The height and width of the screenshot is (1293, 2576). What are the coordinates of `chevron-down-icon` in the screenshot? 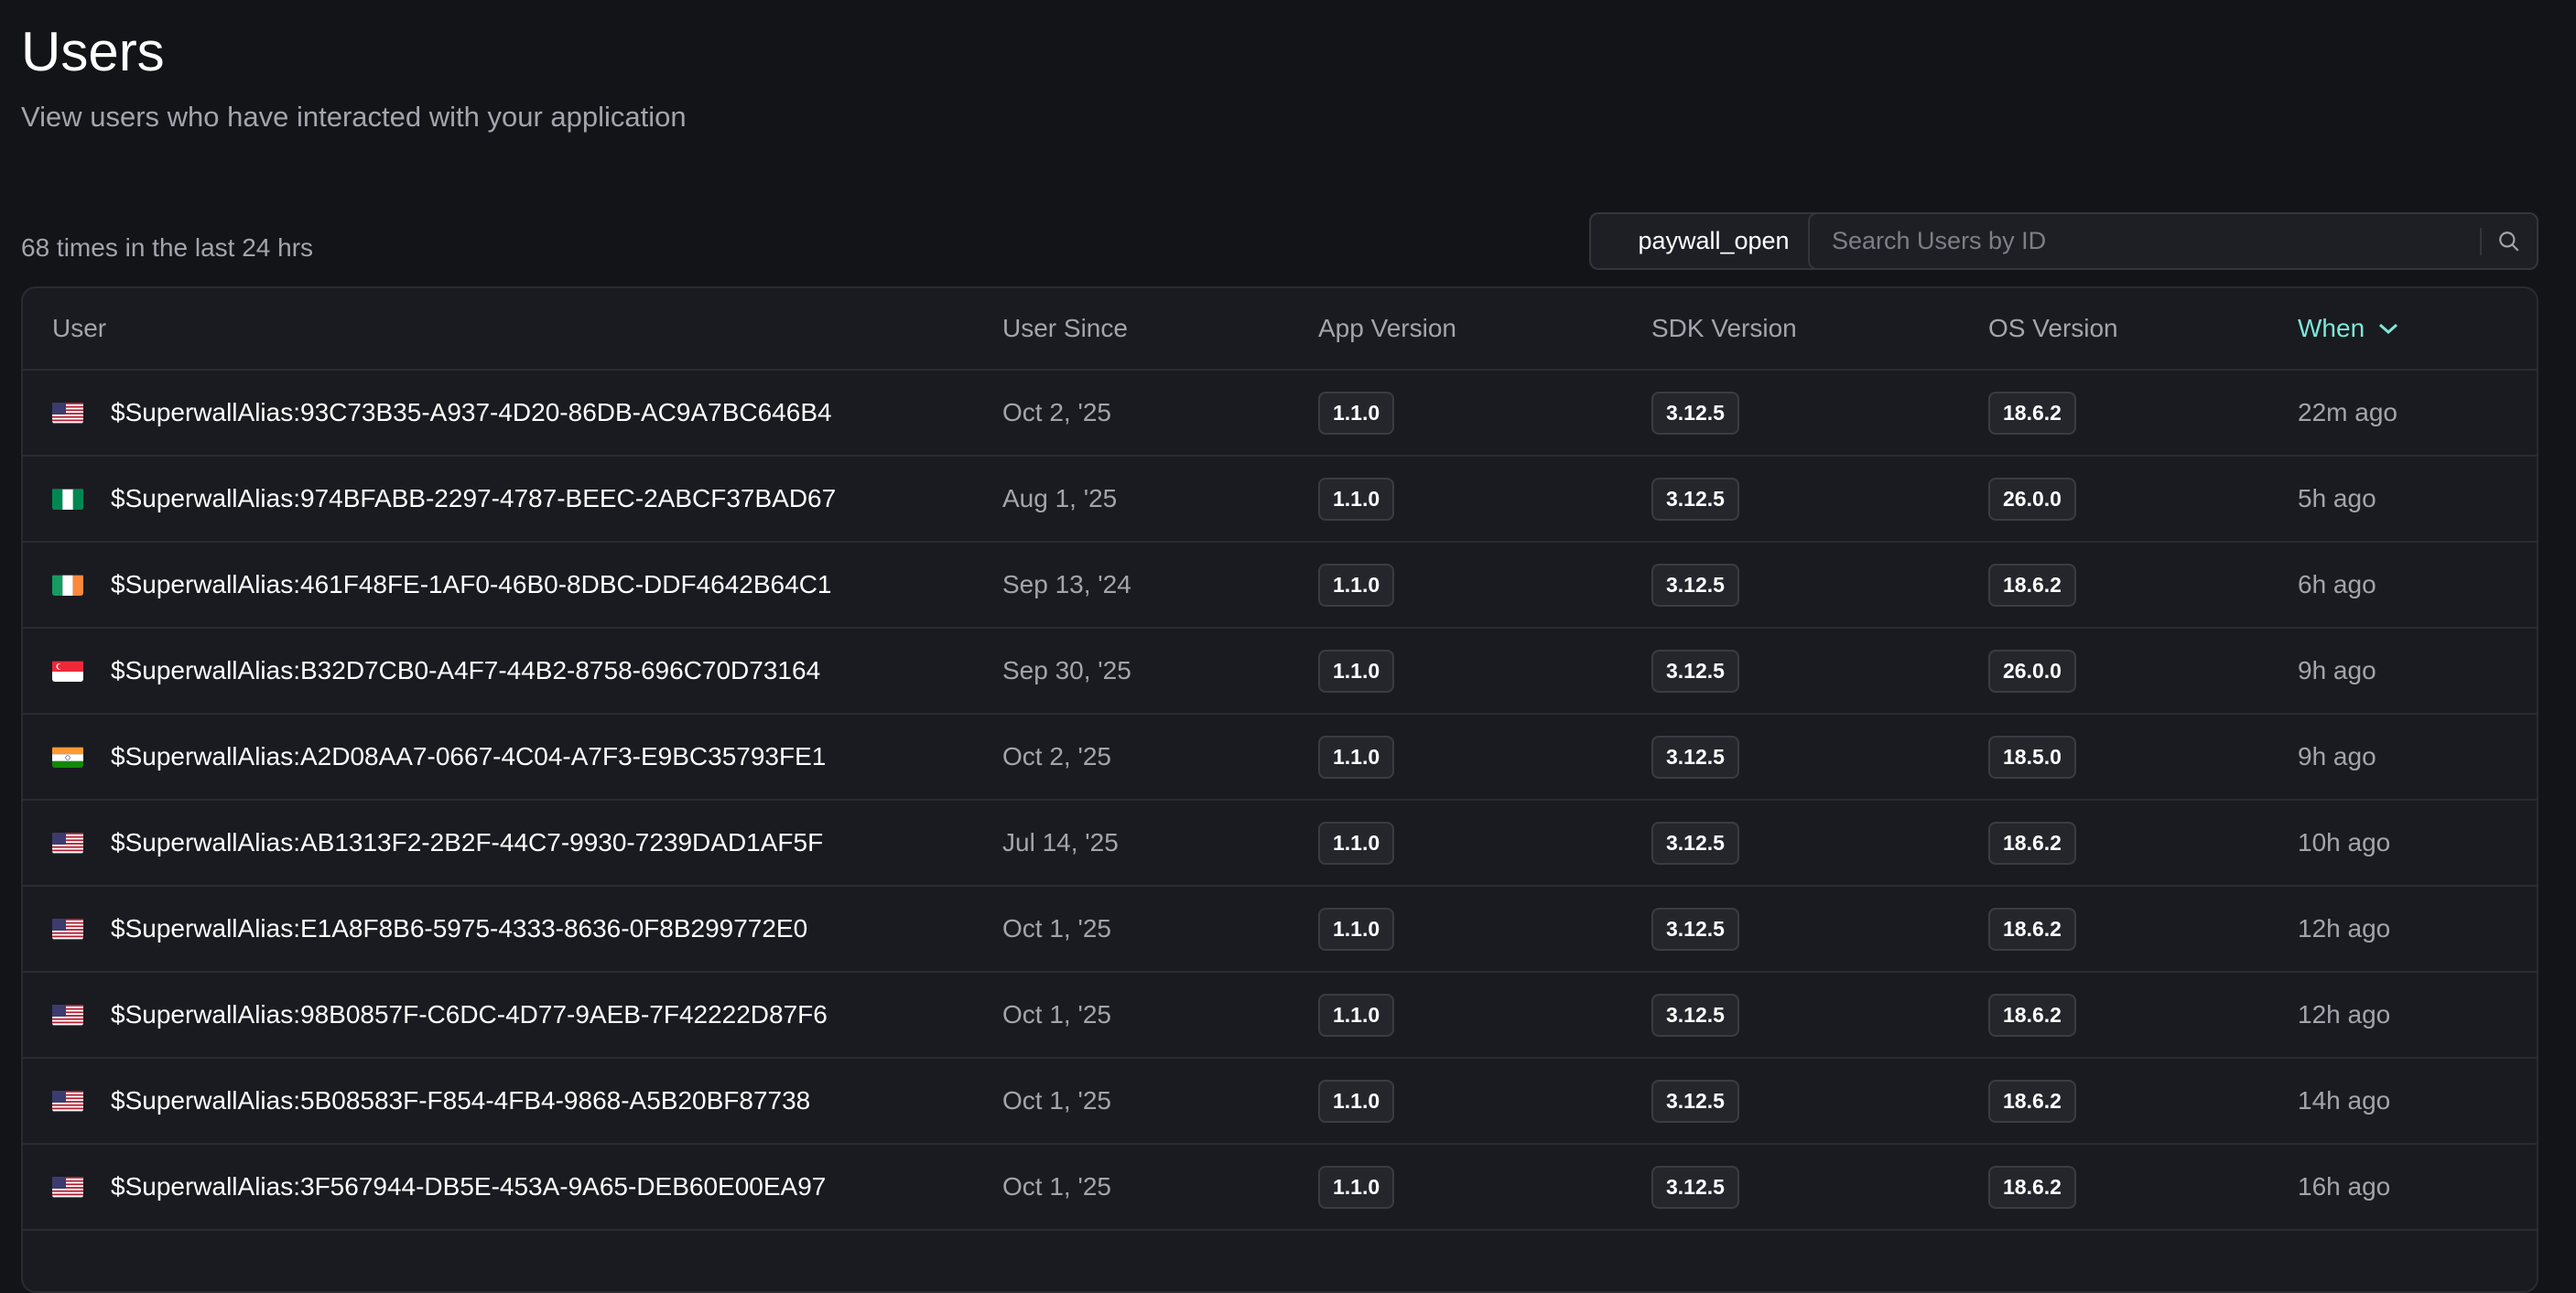 It's located at (2389, 329).